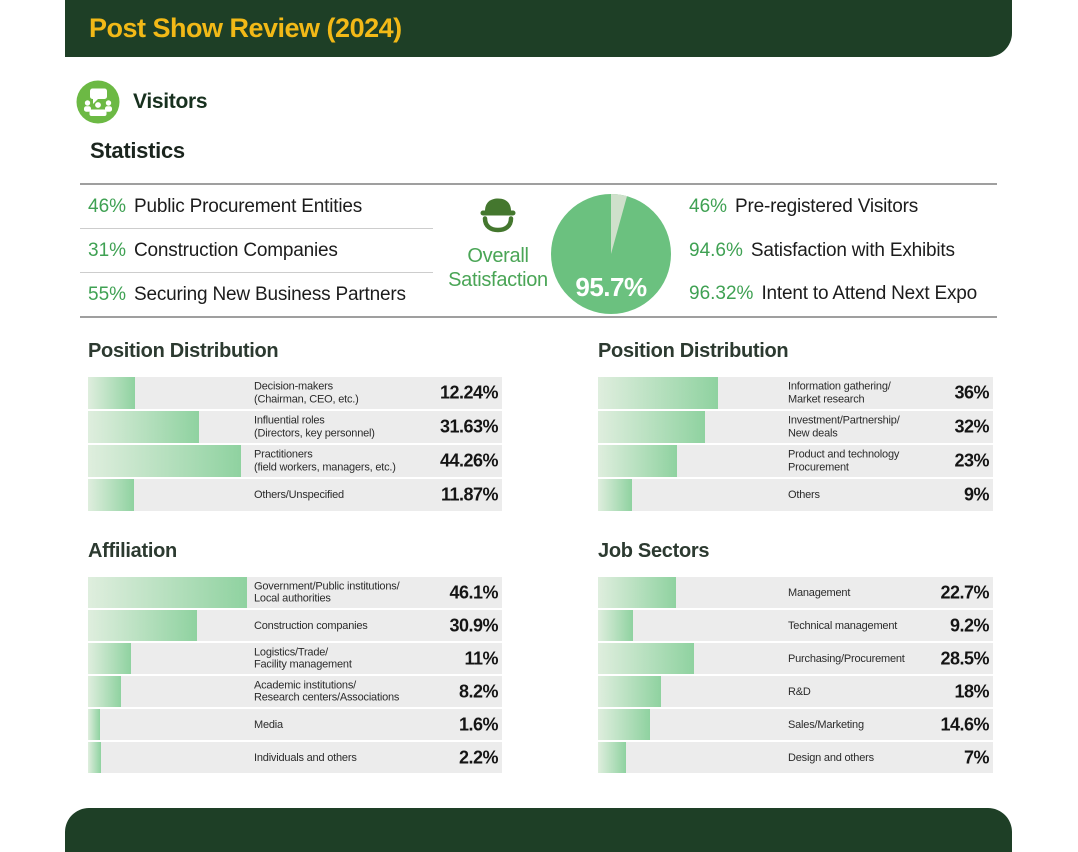 The image size is (1078, 852). What do you see at coordinates (538, 830) in the screenshot?
I see `footer-bar` at bounding box center [538, 830].